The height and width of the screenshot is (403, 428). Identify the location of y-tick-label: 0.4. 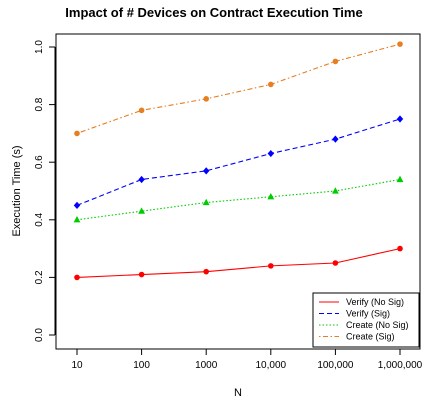
(39, 219).